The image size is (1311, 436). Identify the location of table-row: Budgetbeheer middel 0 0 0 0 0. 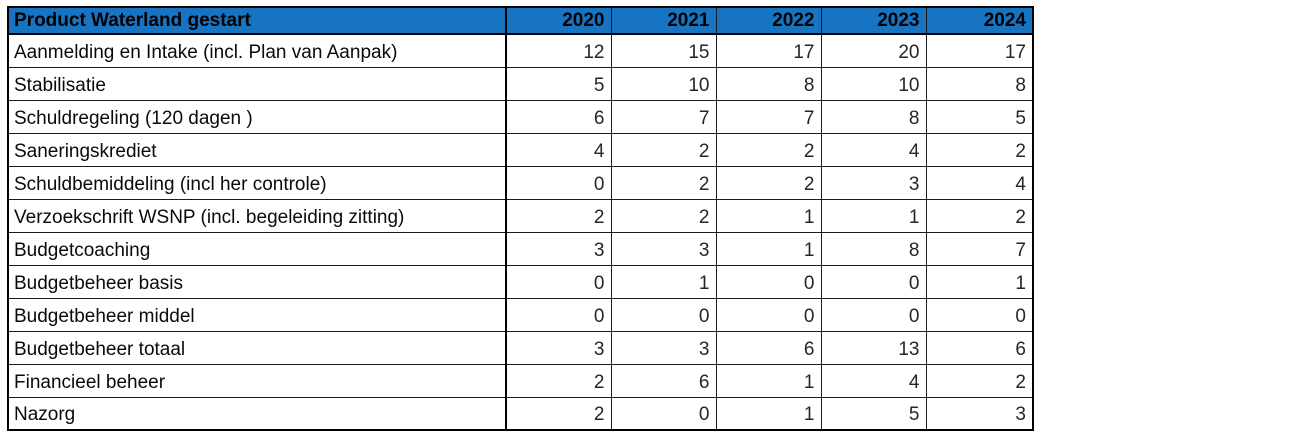
(520, 314).